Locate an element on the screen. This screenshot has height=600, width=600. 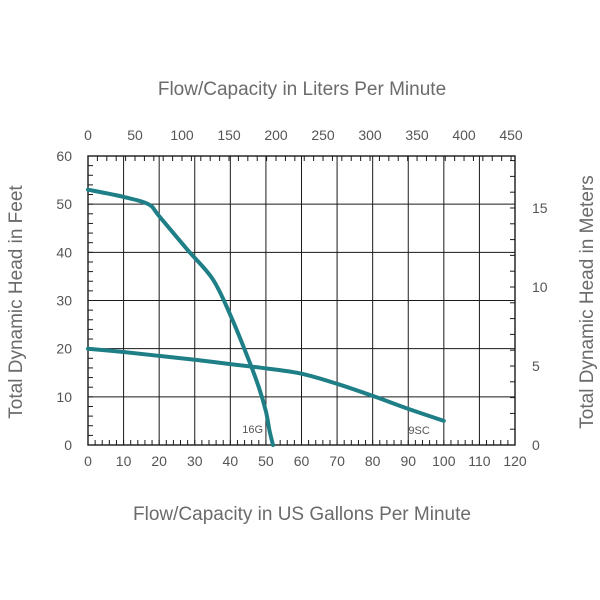
x-tick-label: 100 is located at coordinates (444, 461).